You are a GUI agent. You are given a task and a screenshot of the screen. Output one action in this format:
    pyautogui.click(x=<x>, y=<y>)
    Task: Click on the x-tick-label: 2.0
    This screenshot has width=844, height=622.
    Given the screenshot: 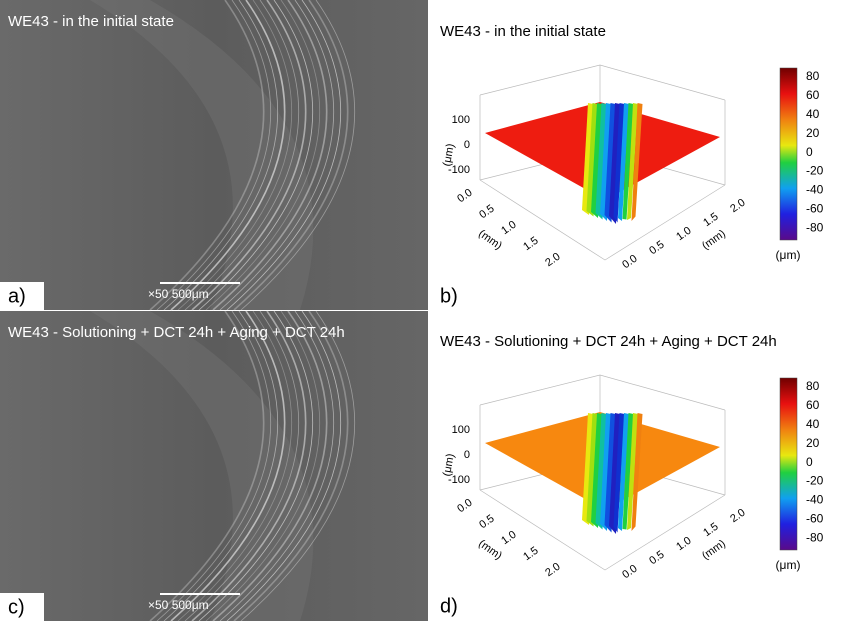 What is the action you would take?
    pyautogui.click(x=552, y=260)
    